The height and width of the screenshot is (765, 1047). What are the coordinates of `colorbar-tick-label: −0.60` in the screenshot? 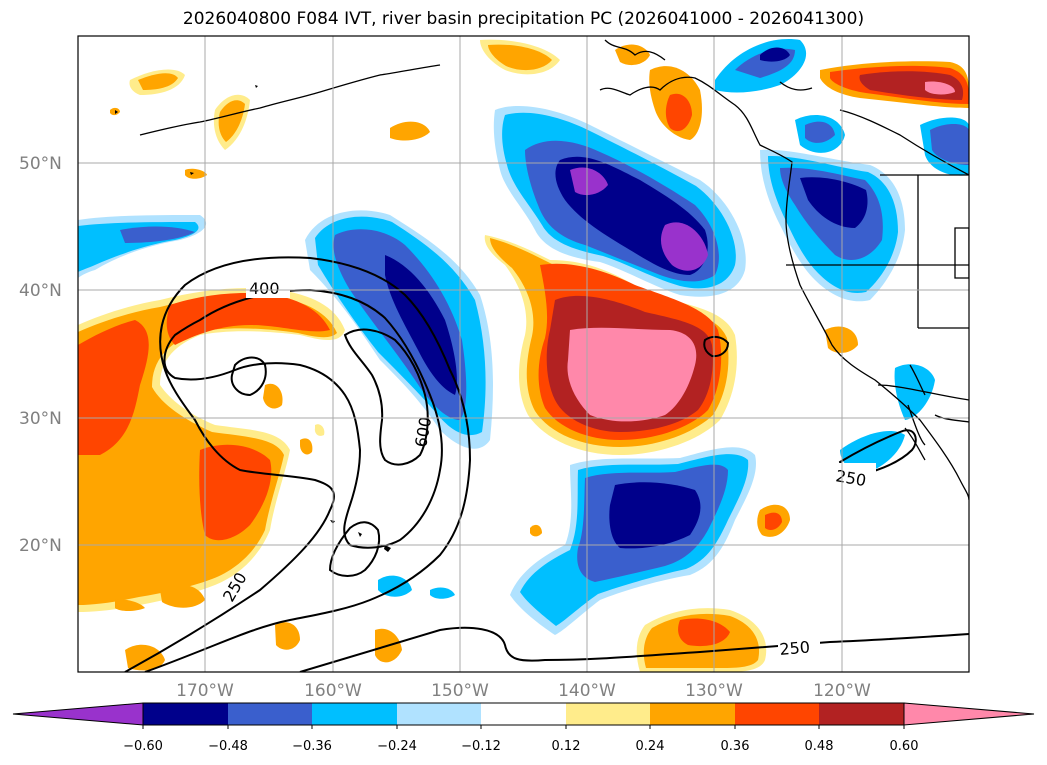 It's located at (143, 746).